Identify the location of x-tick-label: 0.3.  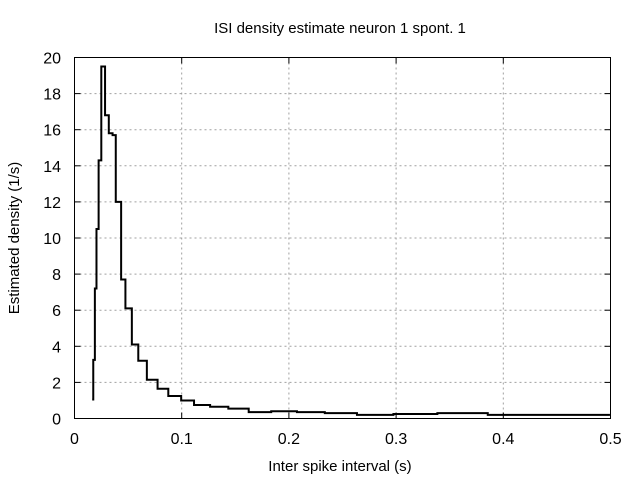
(396, 439).